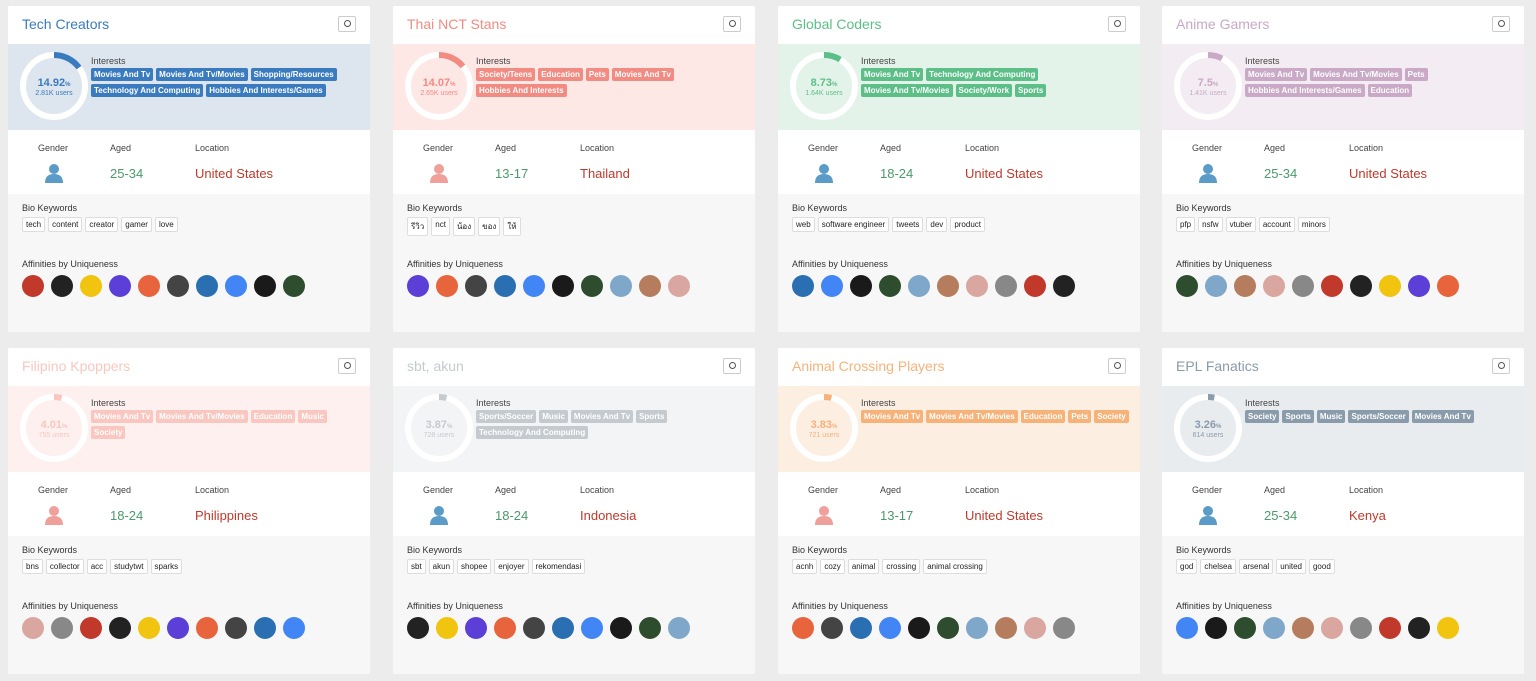  I want to click on bio-tag: akun, so click(441, 566).